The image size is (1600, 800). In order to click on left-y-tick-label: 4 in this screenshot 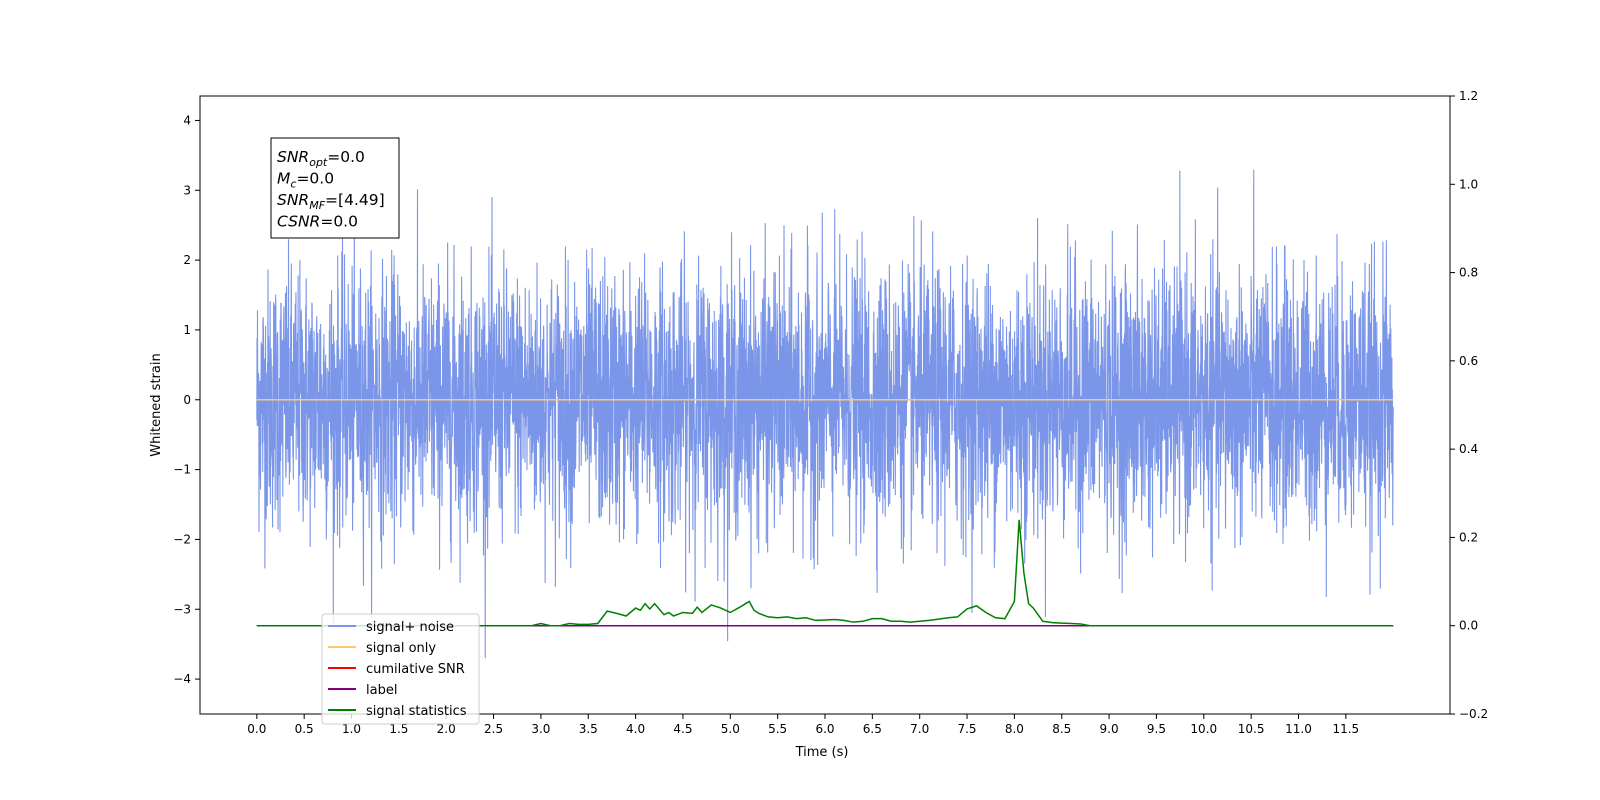, I will do `click(187, 120)`.